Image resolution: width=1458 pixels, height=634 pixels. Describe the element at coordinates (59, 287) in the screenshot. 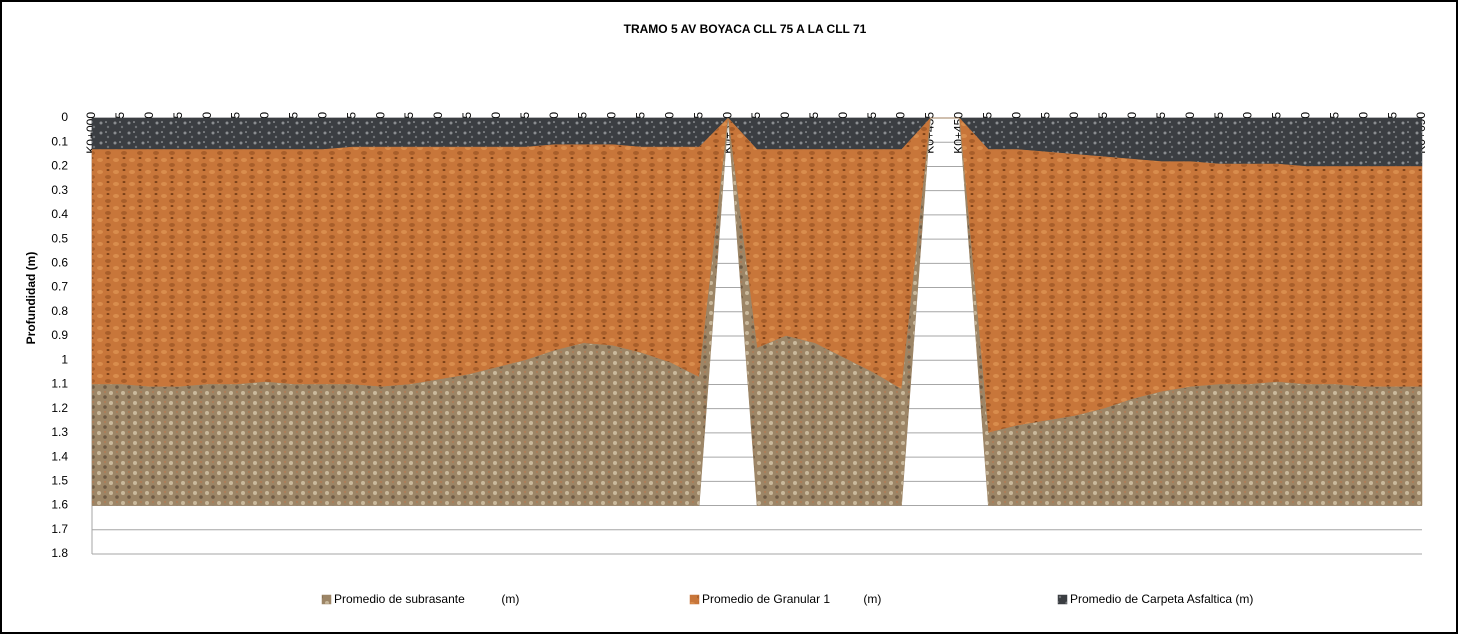

I see `y-tick-label: 0.7` at that location.